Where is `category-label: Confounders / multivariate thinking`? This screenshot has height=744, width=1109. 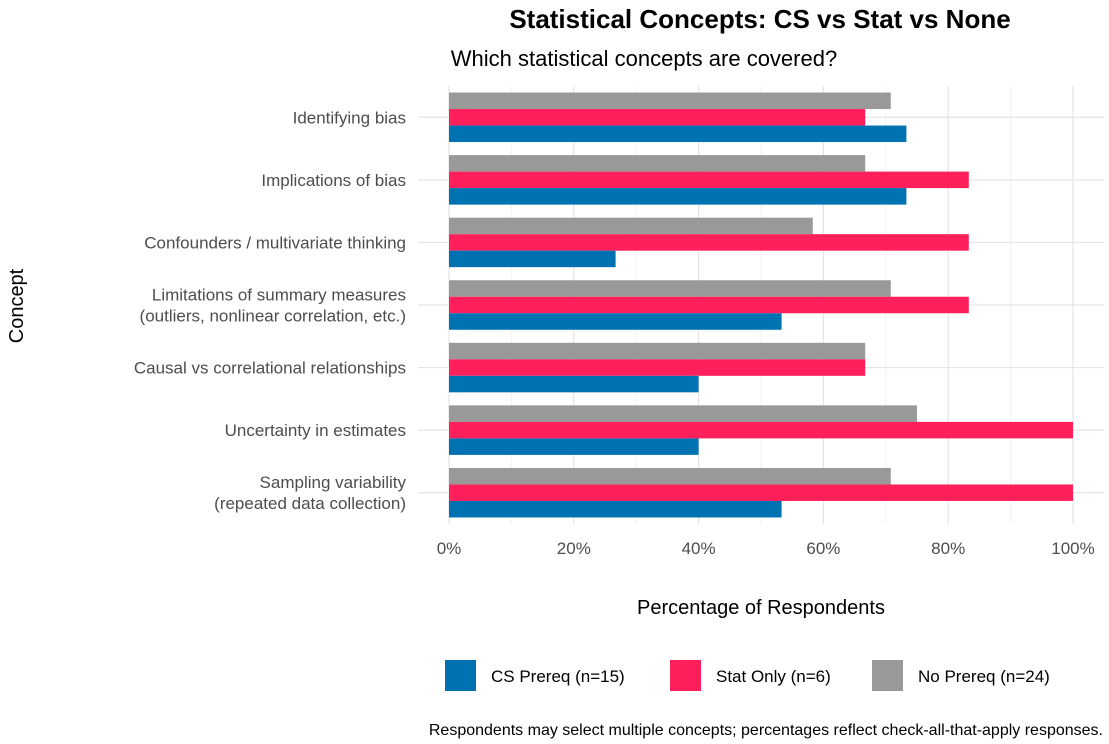 category-label: Confounders / multivariate thinking is located at coordinates (275, 242).